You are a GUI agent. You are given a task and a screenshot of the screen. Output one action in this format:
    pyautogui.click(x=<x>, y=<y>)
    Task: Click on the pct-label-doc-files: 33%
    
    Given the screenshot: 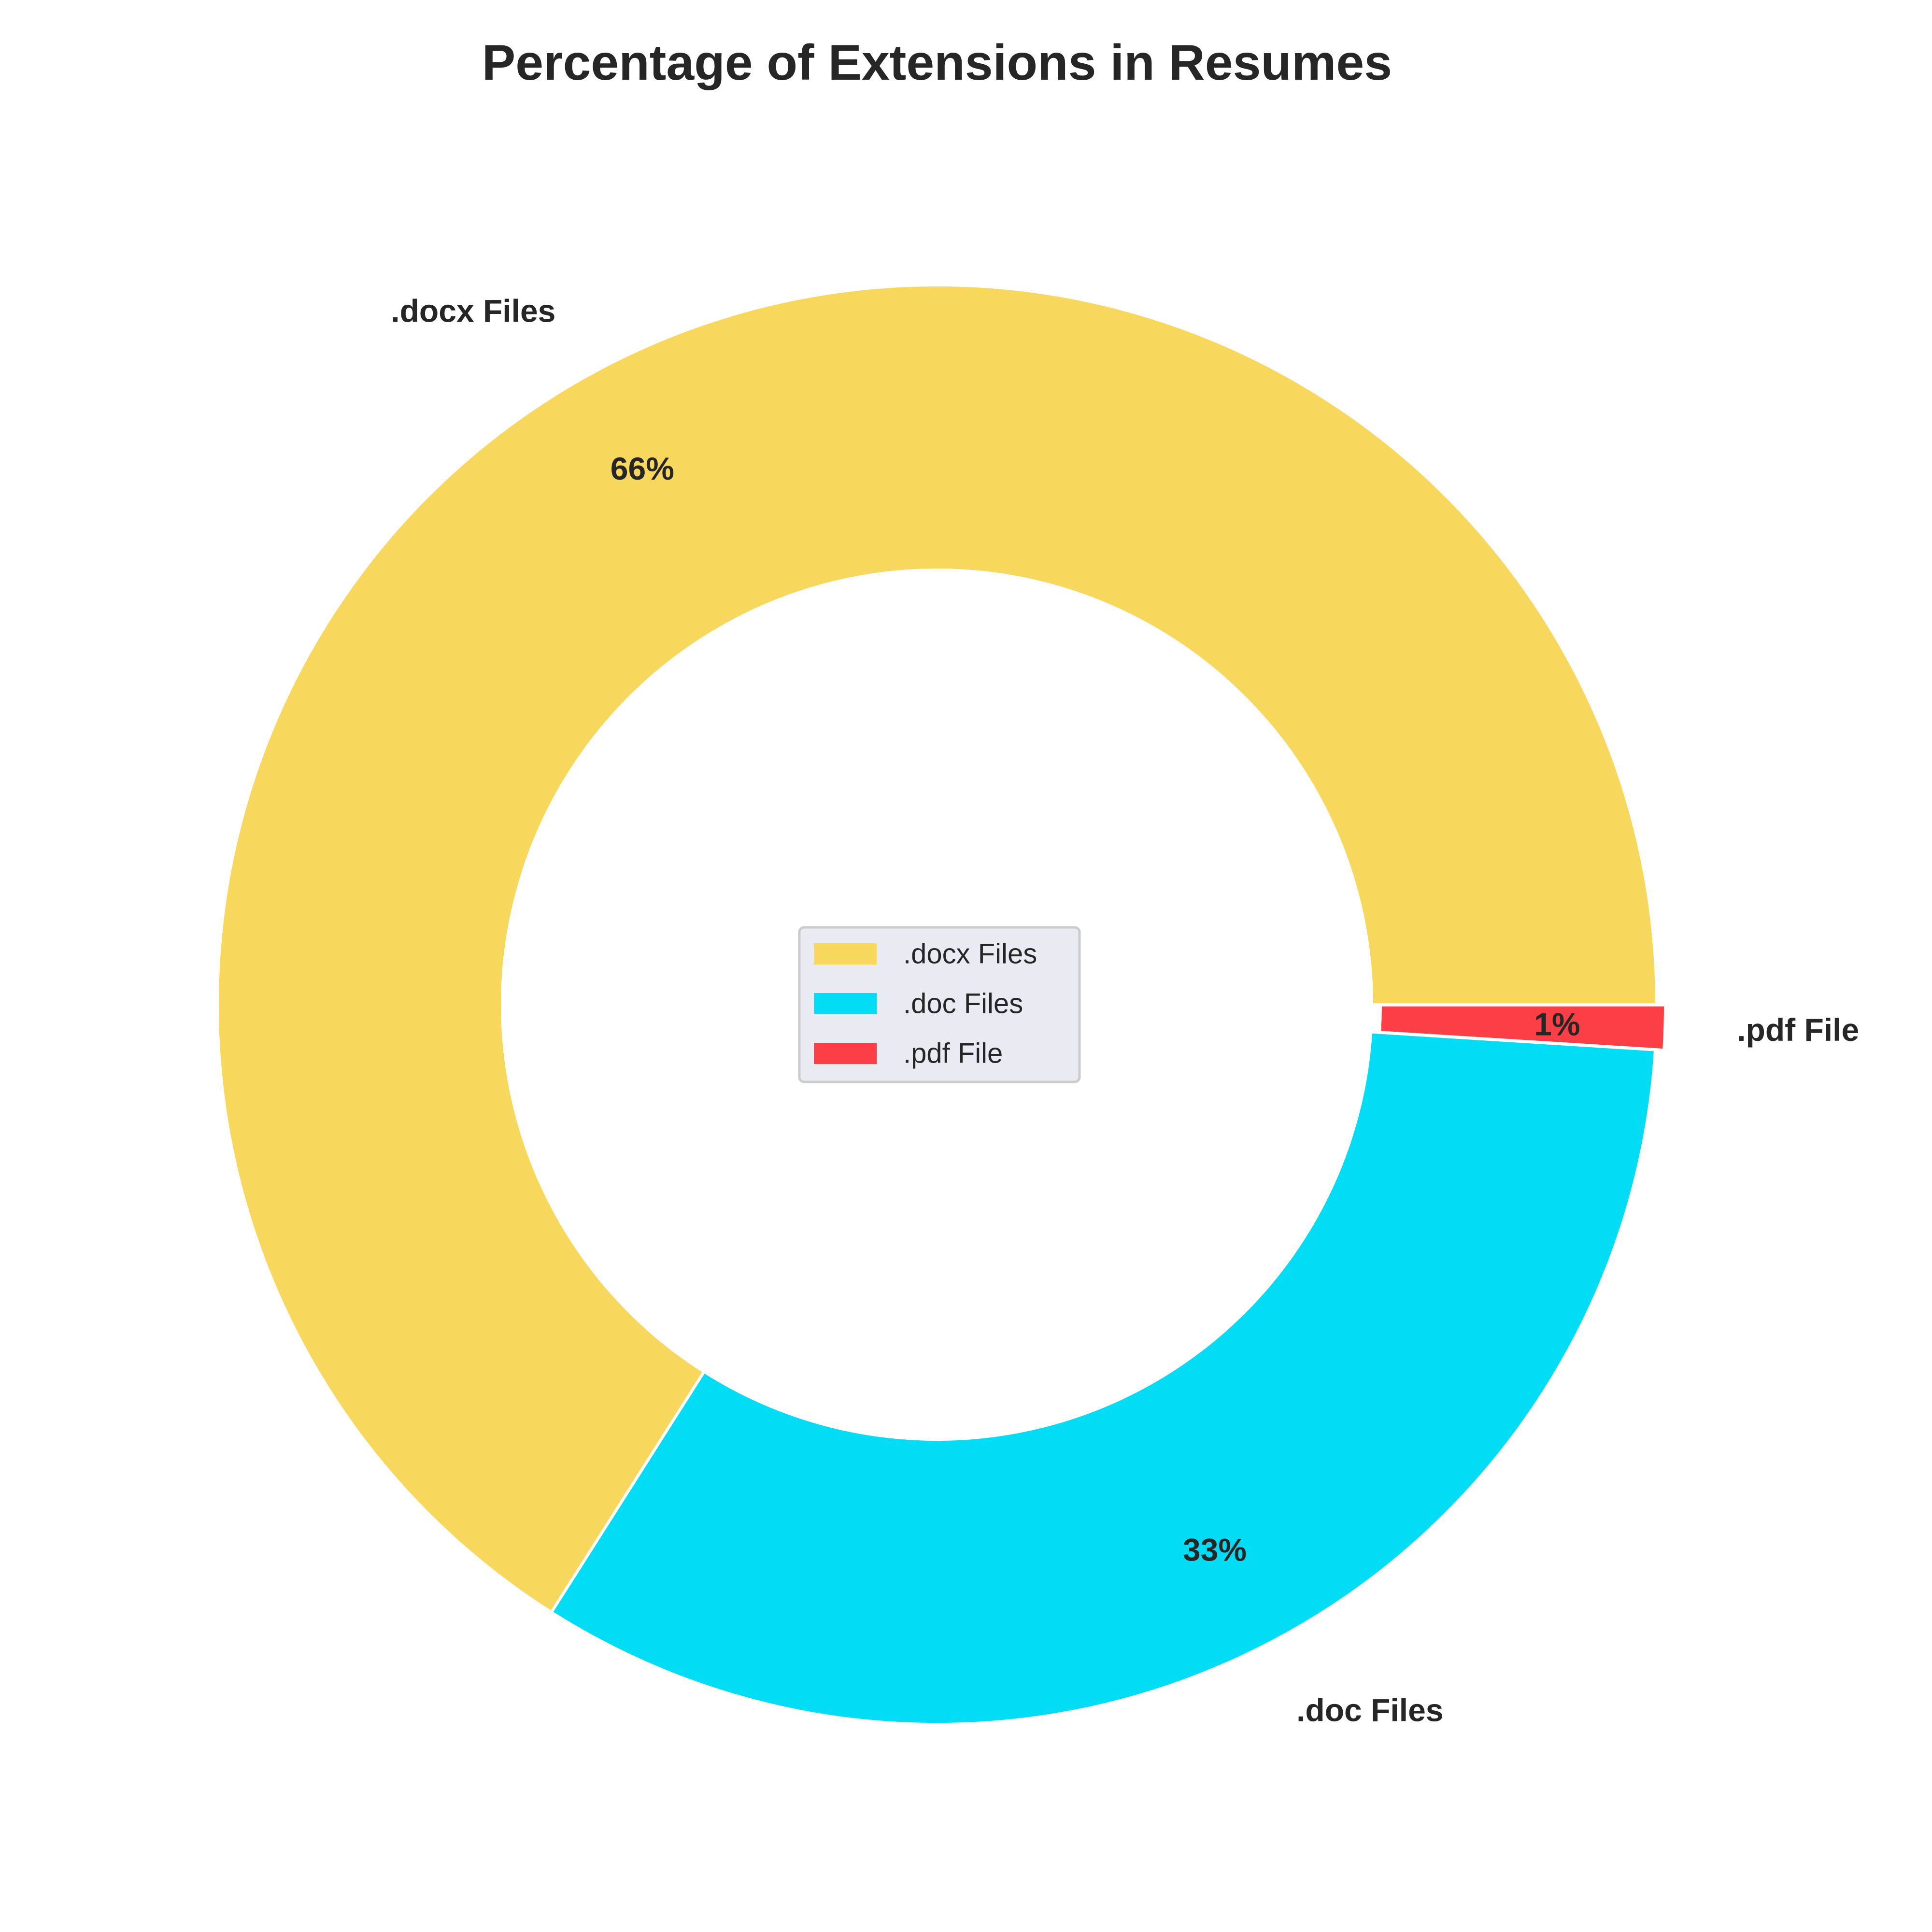 What is the action you would take?
    pyautogui.click(x=1215, y=1549)
    